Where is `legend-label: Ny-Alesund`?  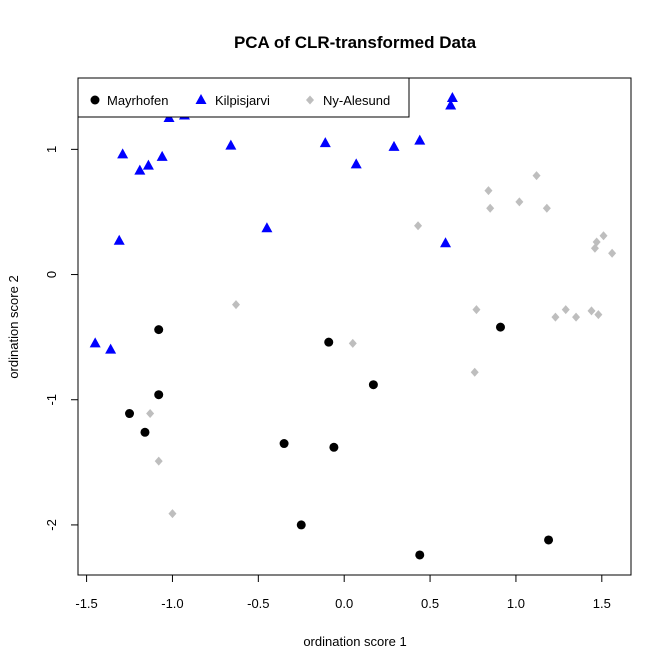
legend-label: Ny-Alesund is located at coordinates (356, 100).